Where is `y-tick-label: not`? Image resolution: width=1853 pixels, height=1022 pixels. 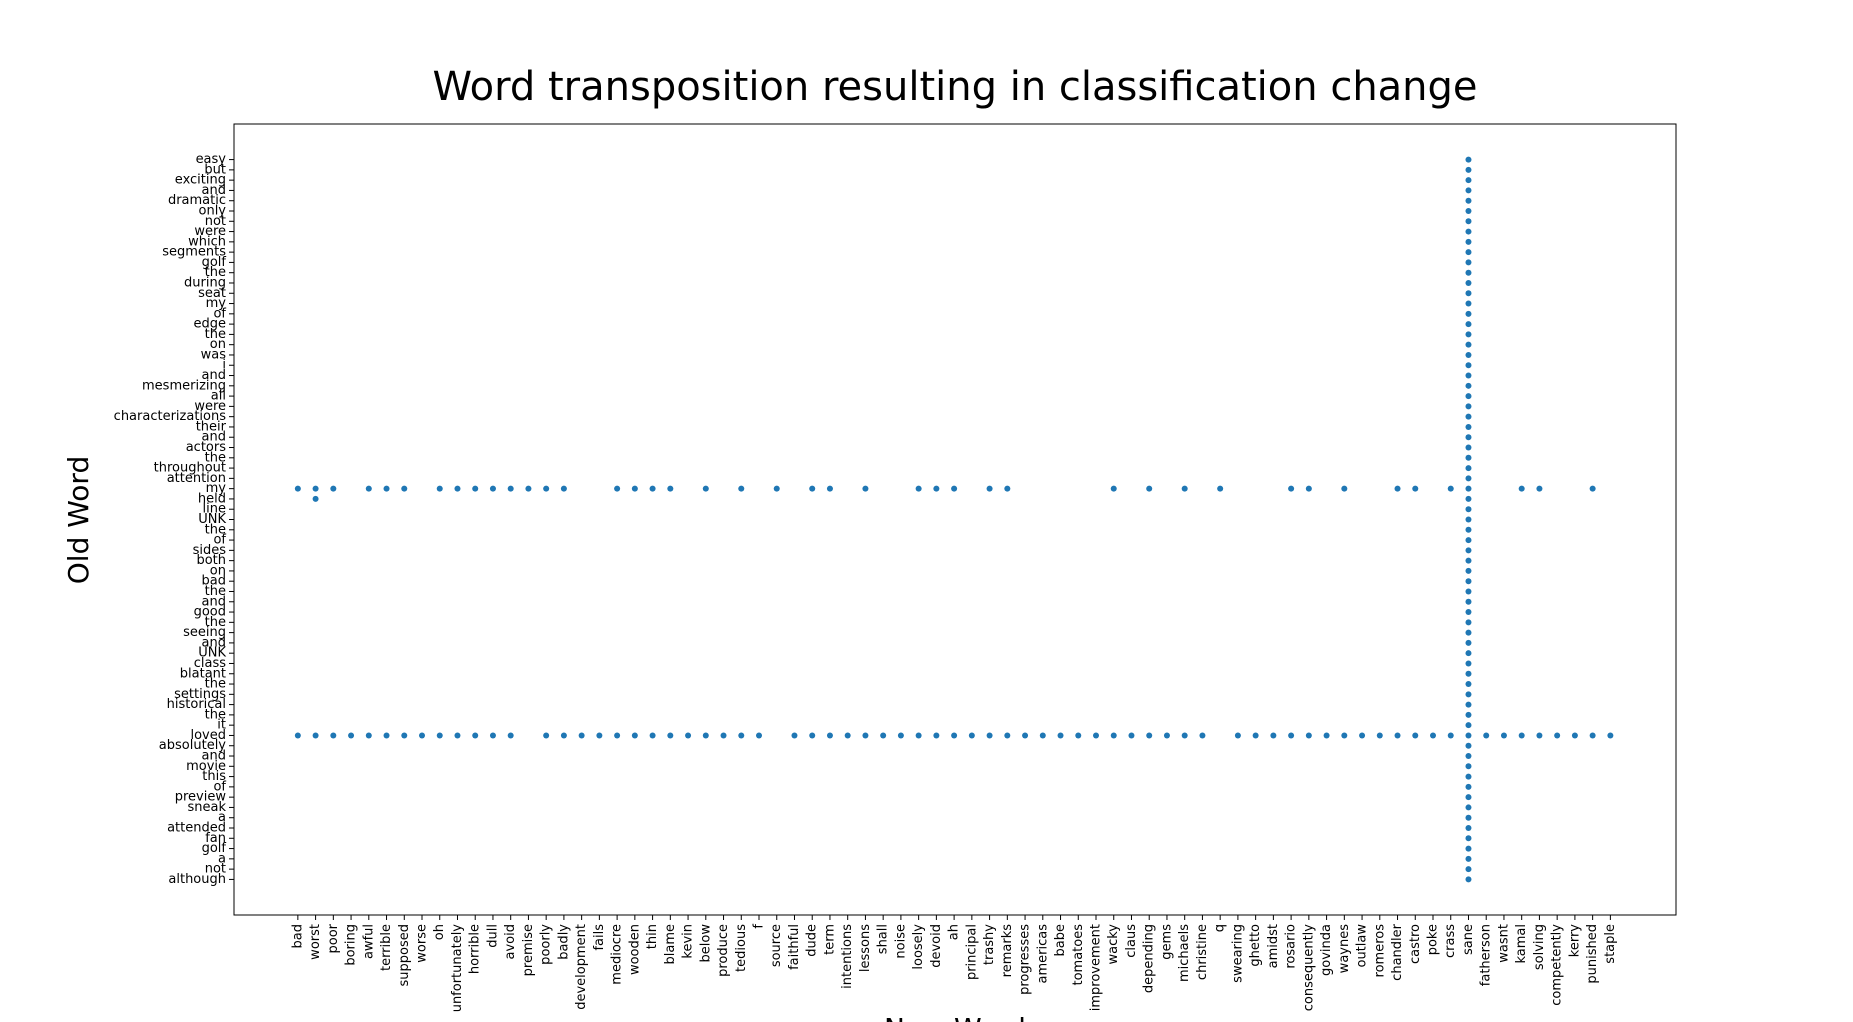
y-tick-label: not is located at coordinates (215, 221).